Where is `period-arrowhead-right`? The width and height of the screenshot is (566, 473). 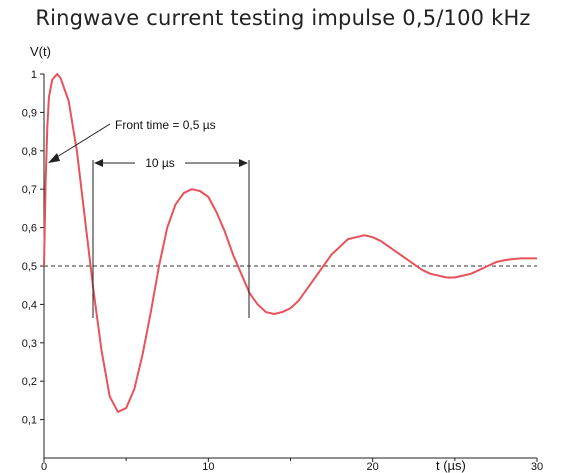
period-arrowhead-right is located at coordinates (243, 163).